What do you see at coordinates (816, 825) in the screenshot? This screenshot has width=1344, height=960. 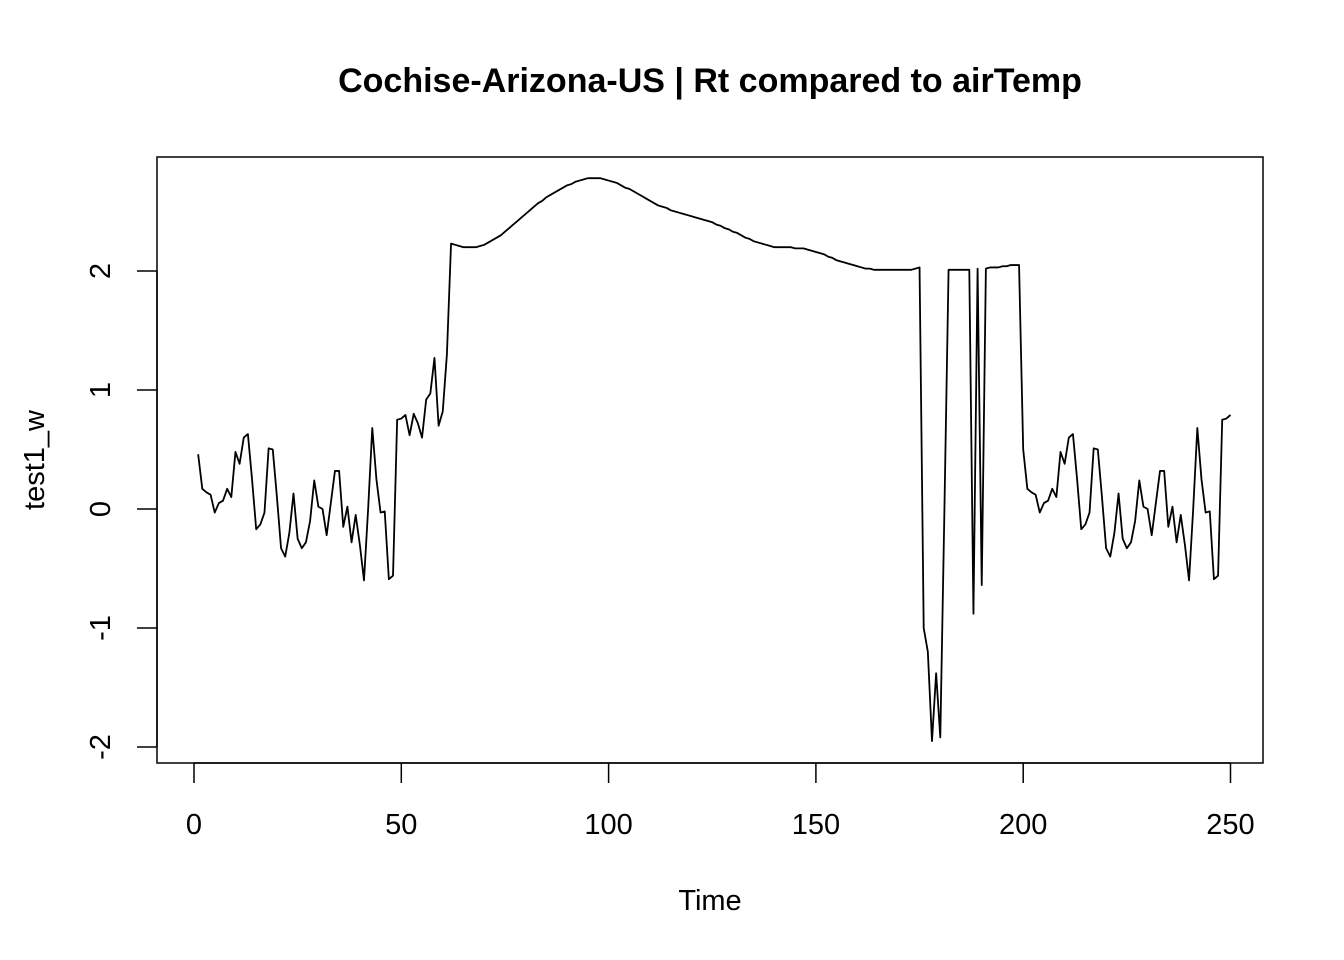 I see `x-tick-label: 150` at bounding box center [816, 825].